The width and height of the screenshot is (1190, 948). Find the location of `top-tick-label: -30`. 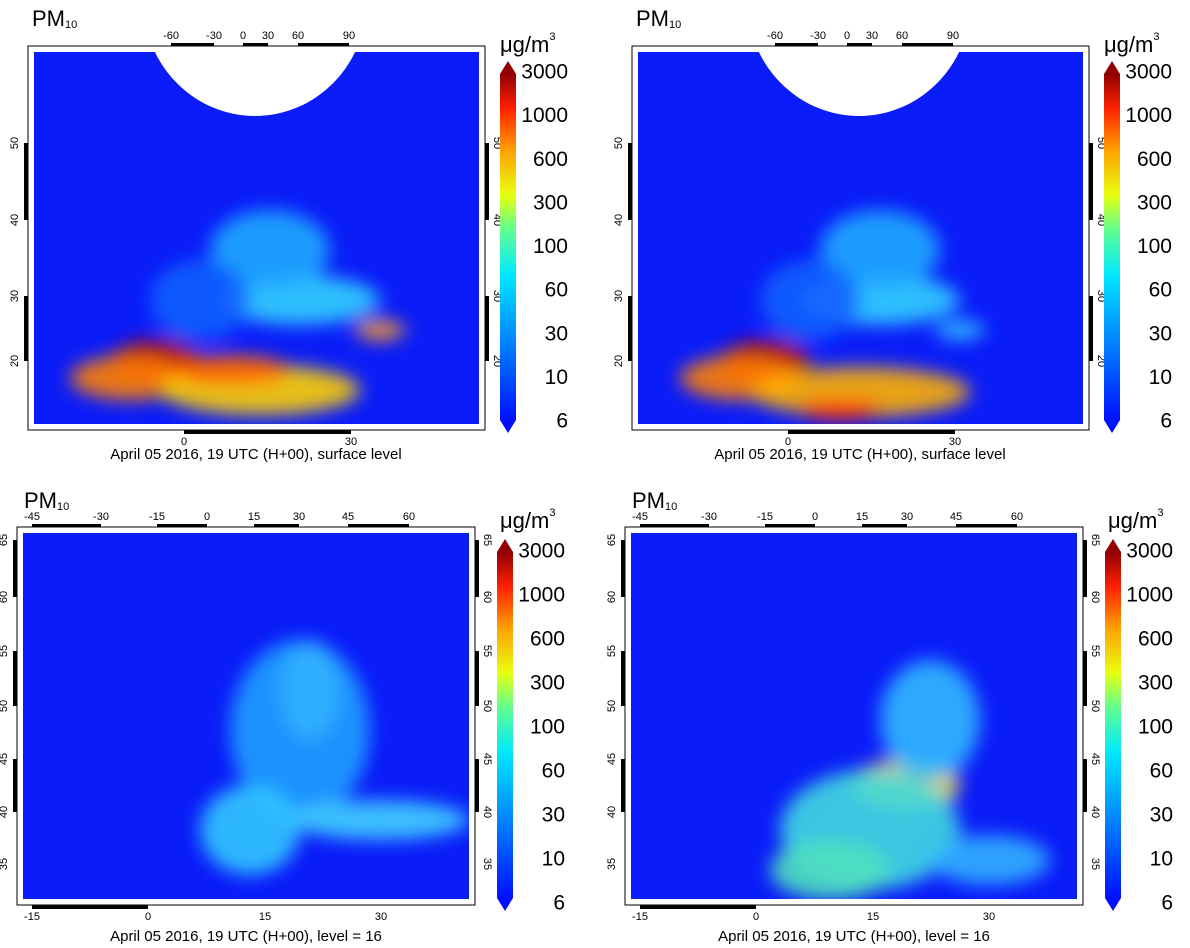

top-tick-label: -30 is located at coordinates (101, 517).